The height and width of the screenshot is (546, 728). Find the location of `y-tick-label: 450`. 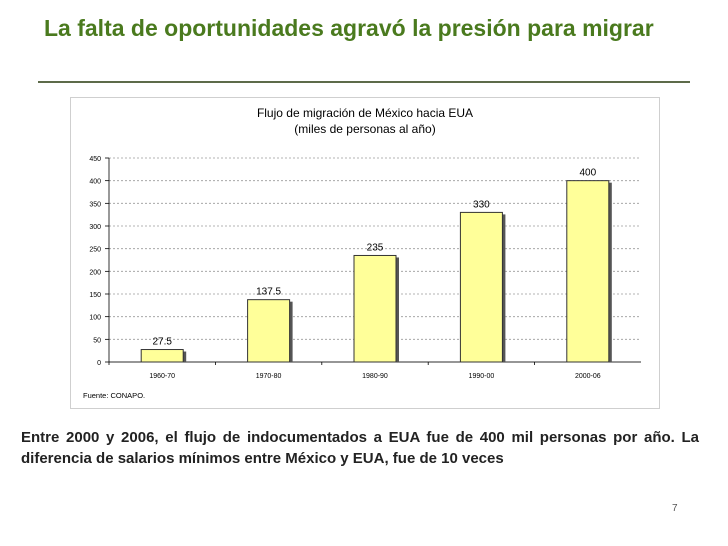

y-tick-label: 450 is located at coordinates (95, 159).